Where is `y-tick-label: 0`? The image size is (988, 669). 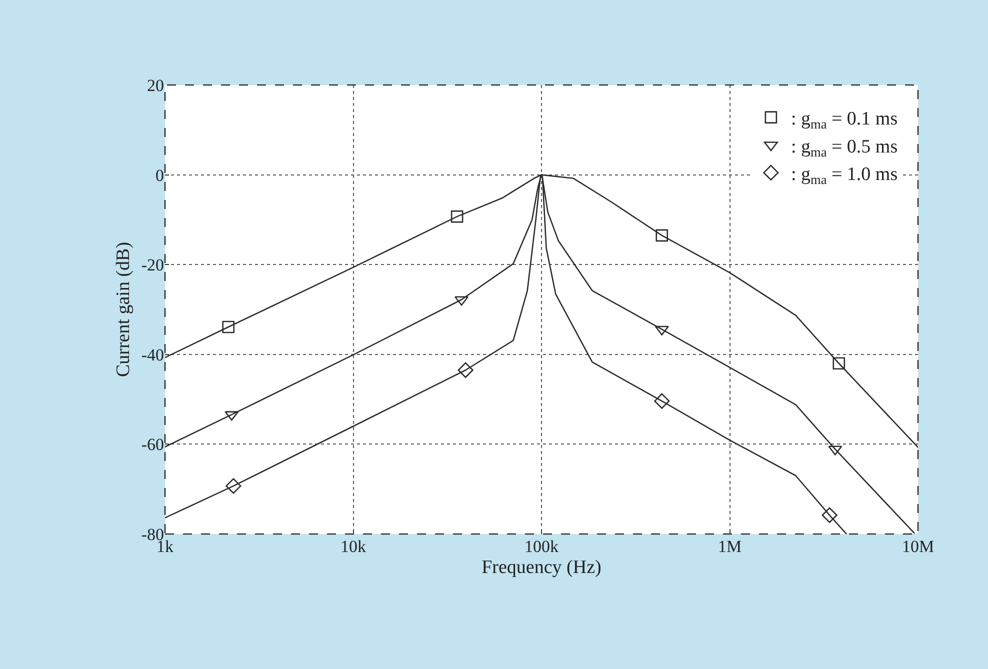 y-tick-label: 0 is located at coordinates (160, 175).